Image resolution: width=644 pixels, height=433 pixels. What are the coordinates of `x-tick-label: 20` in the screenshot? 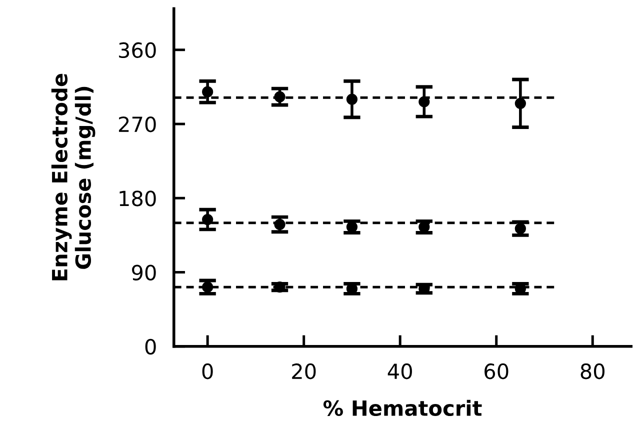 It's located at (304, 371).